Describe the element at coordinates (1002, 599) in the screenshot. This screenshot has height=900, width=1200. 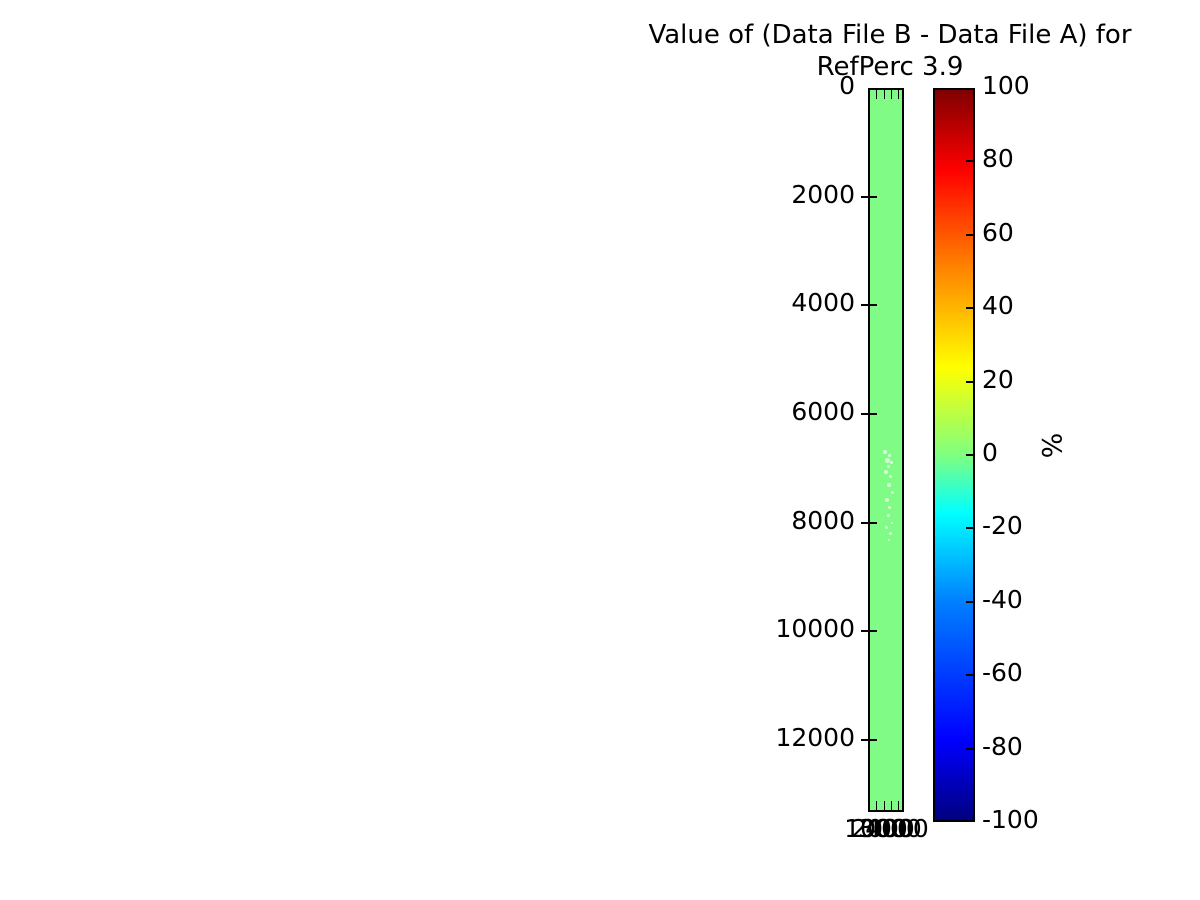
I see `colorbar-tick-label: -40` at that location.